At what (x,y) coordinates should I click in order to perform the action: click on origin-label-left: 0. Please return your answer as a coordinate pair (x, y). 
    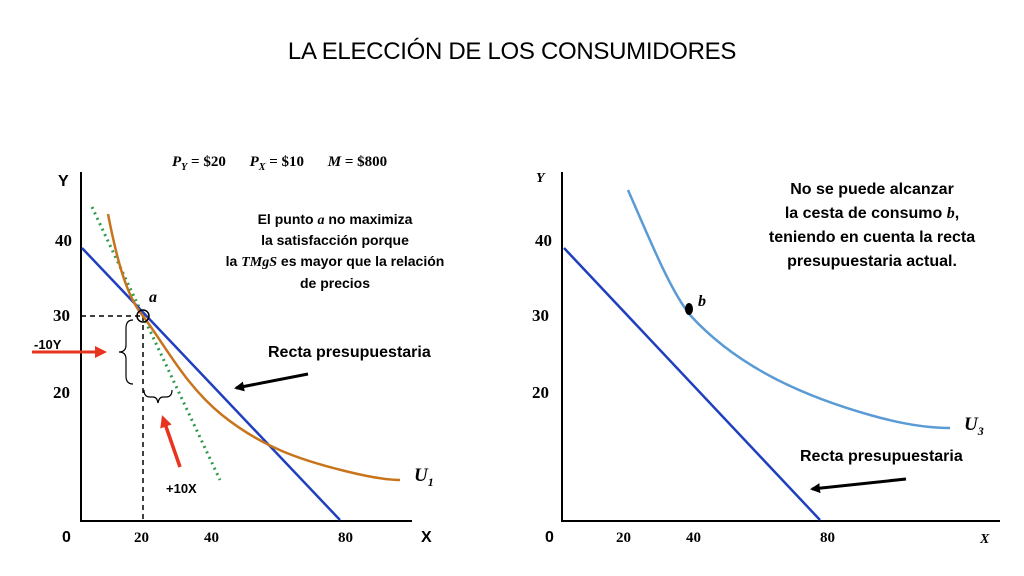
    Looking at the image, I should click on (66, 537).